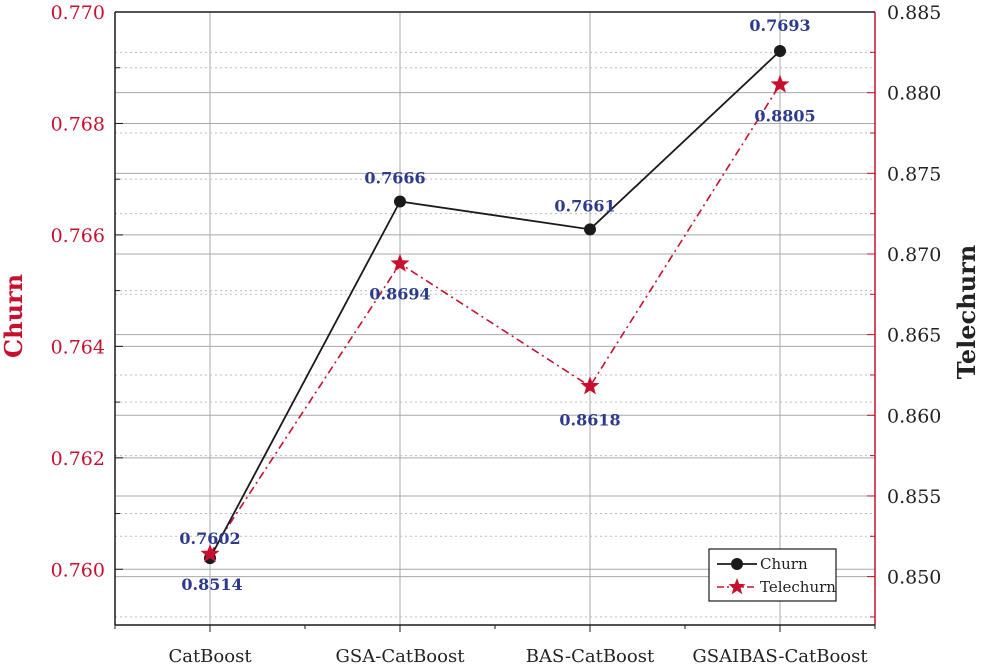 Image resolution: width=985 pixels, height=666 pixels. I want to click on right-tick-label: 0.870, so click(914, 255).